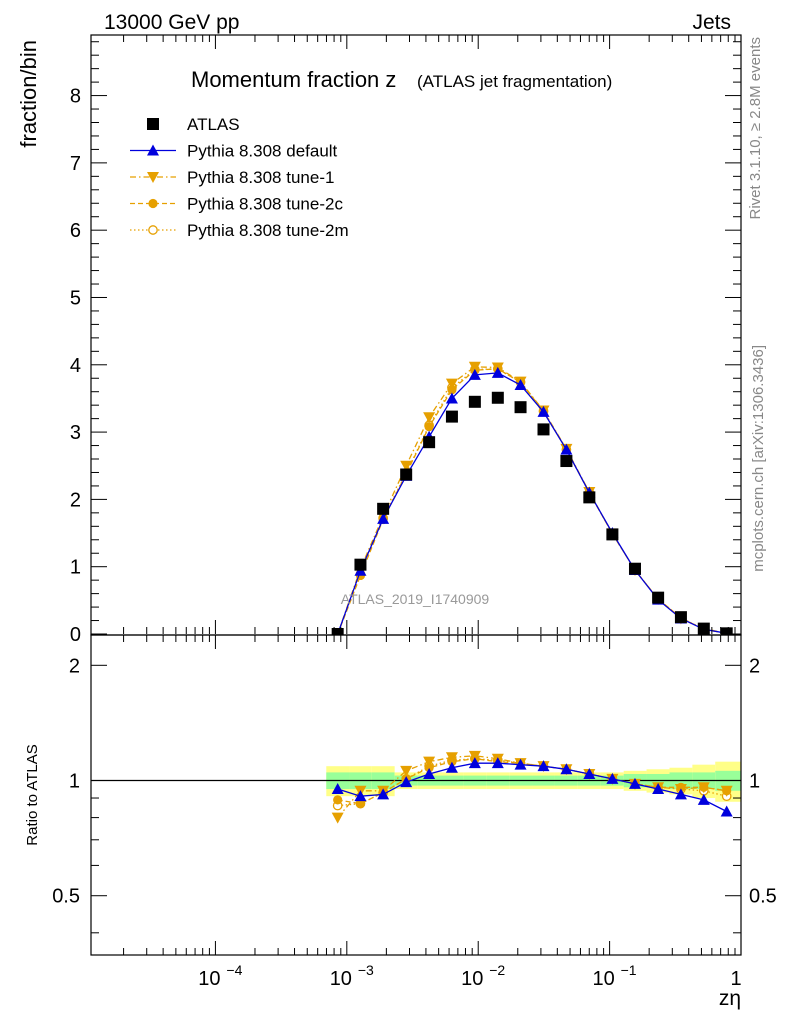 The image size is (786, 1024). Describe the element at coordinates (75, 231) in the screenshot. I see `main-y-tick-label: 6` at that location.